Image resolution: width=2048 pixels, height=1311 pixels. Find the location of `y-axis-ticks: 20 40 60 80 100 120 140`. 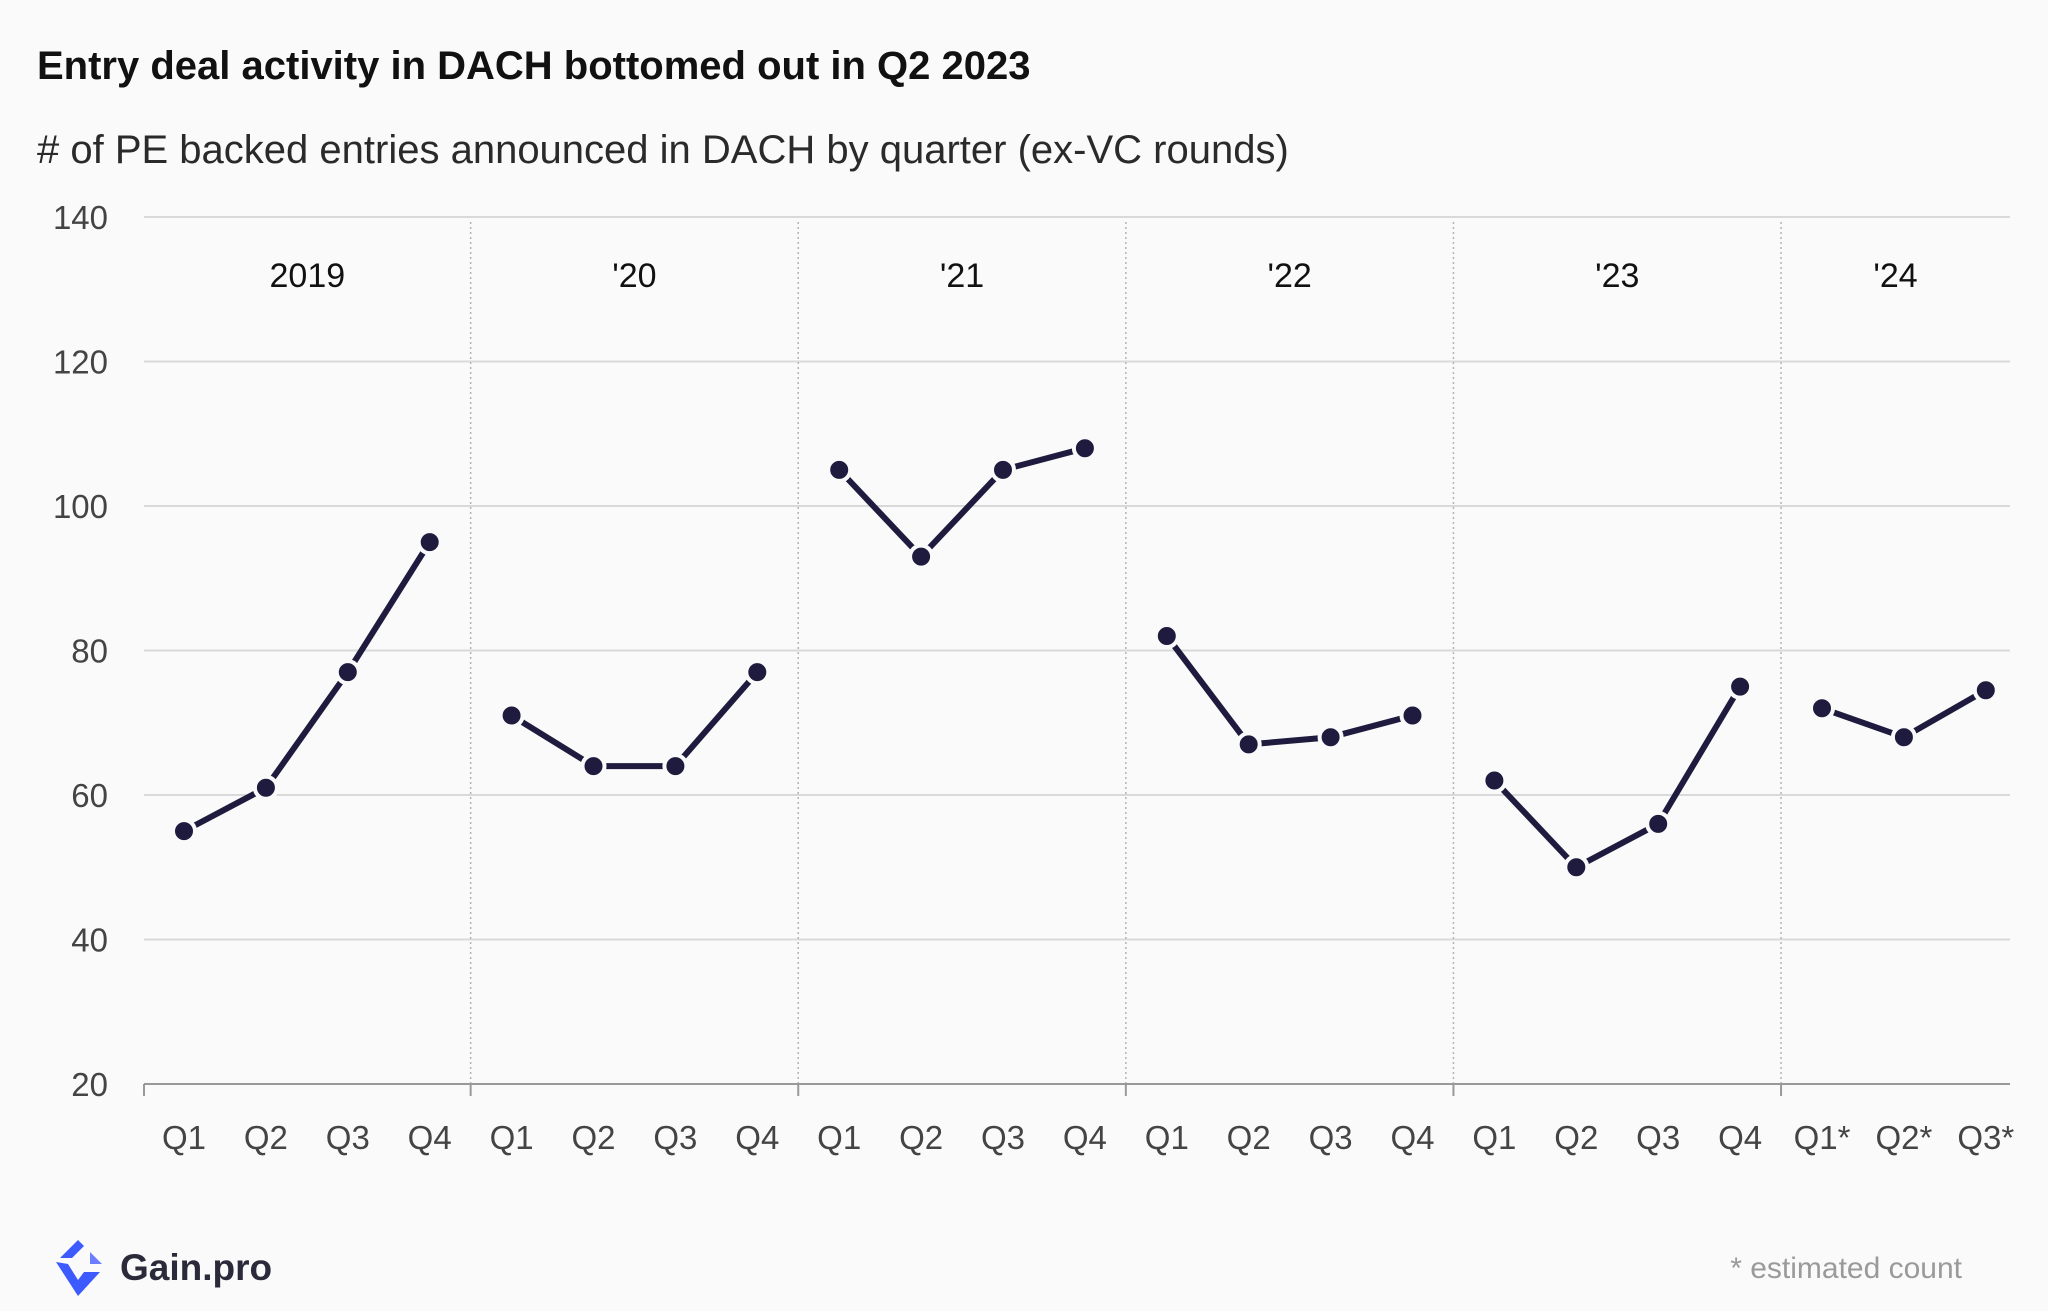

y-axis-ticks: 20 40 60 80 100 120 140 is located at coordinates (80, 651).